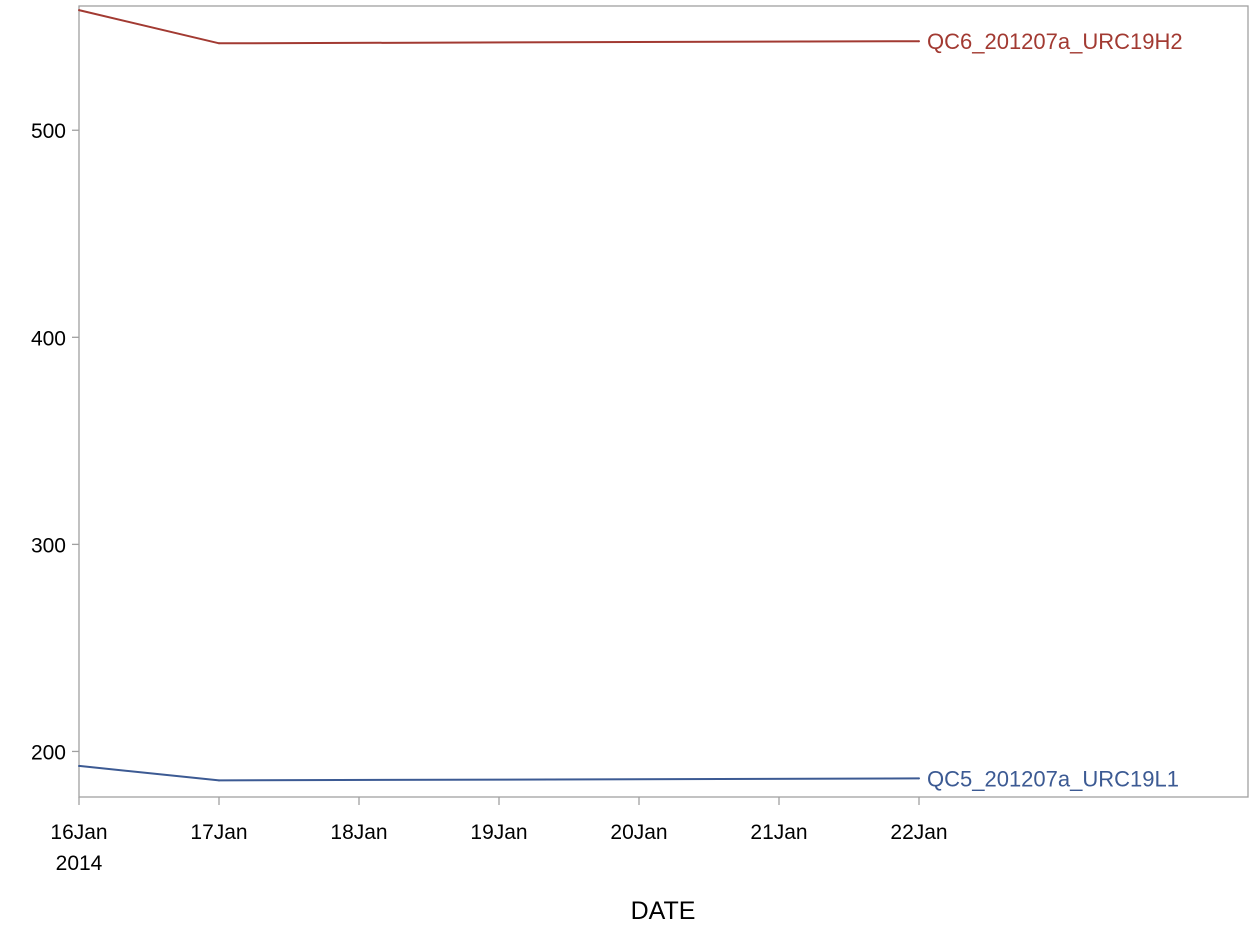 The width and height of the screenshot is (1250, 927). I want to click on y-tick-label: 200, so click(48, 752).